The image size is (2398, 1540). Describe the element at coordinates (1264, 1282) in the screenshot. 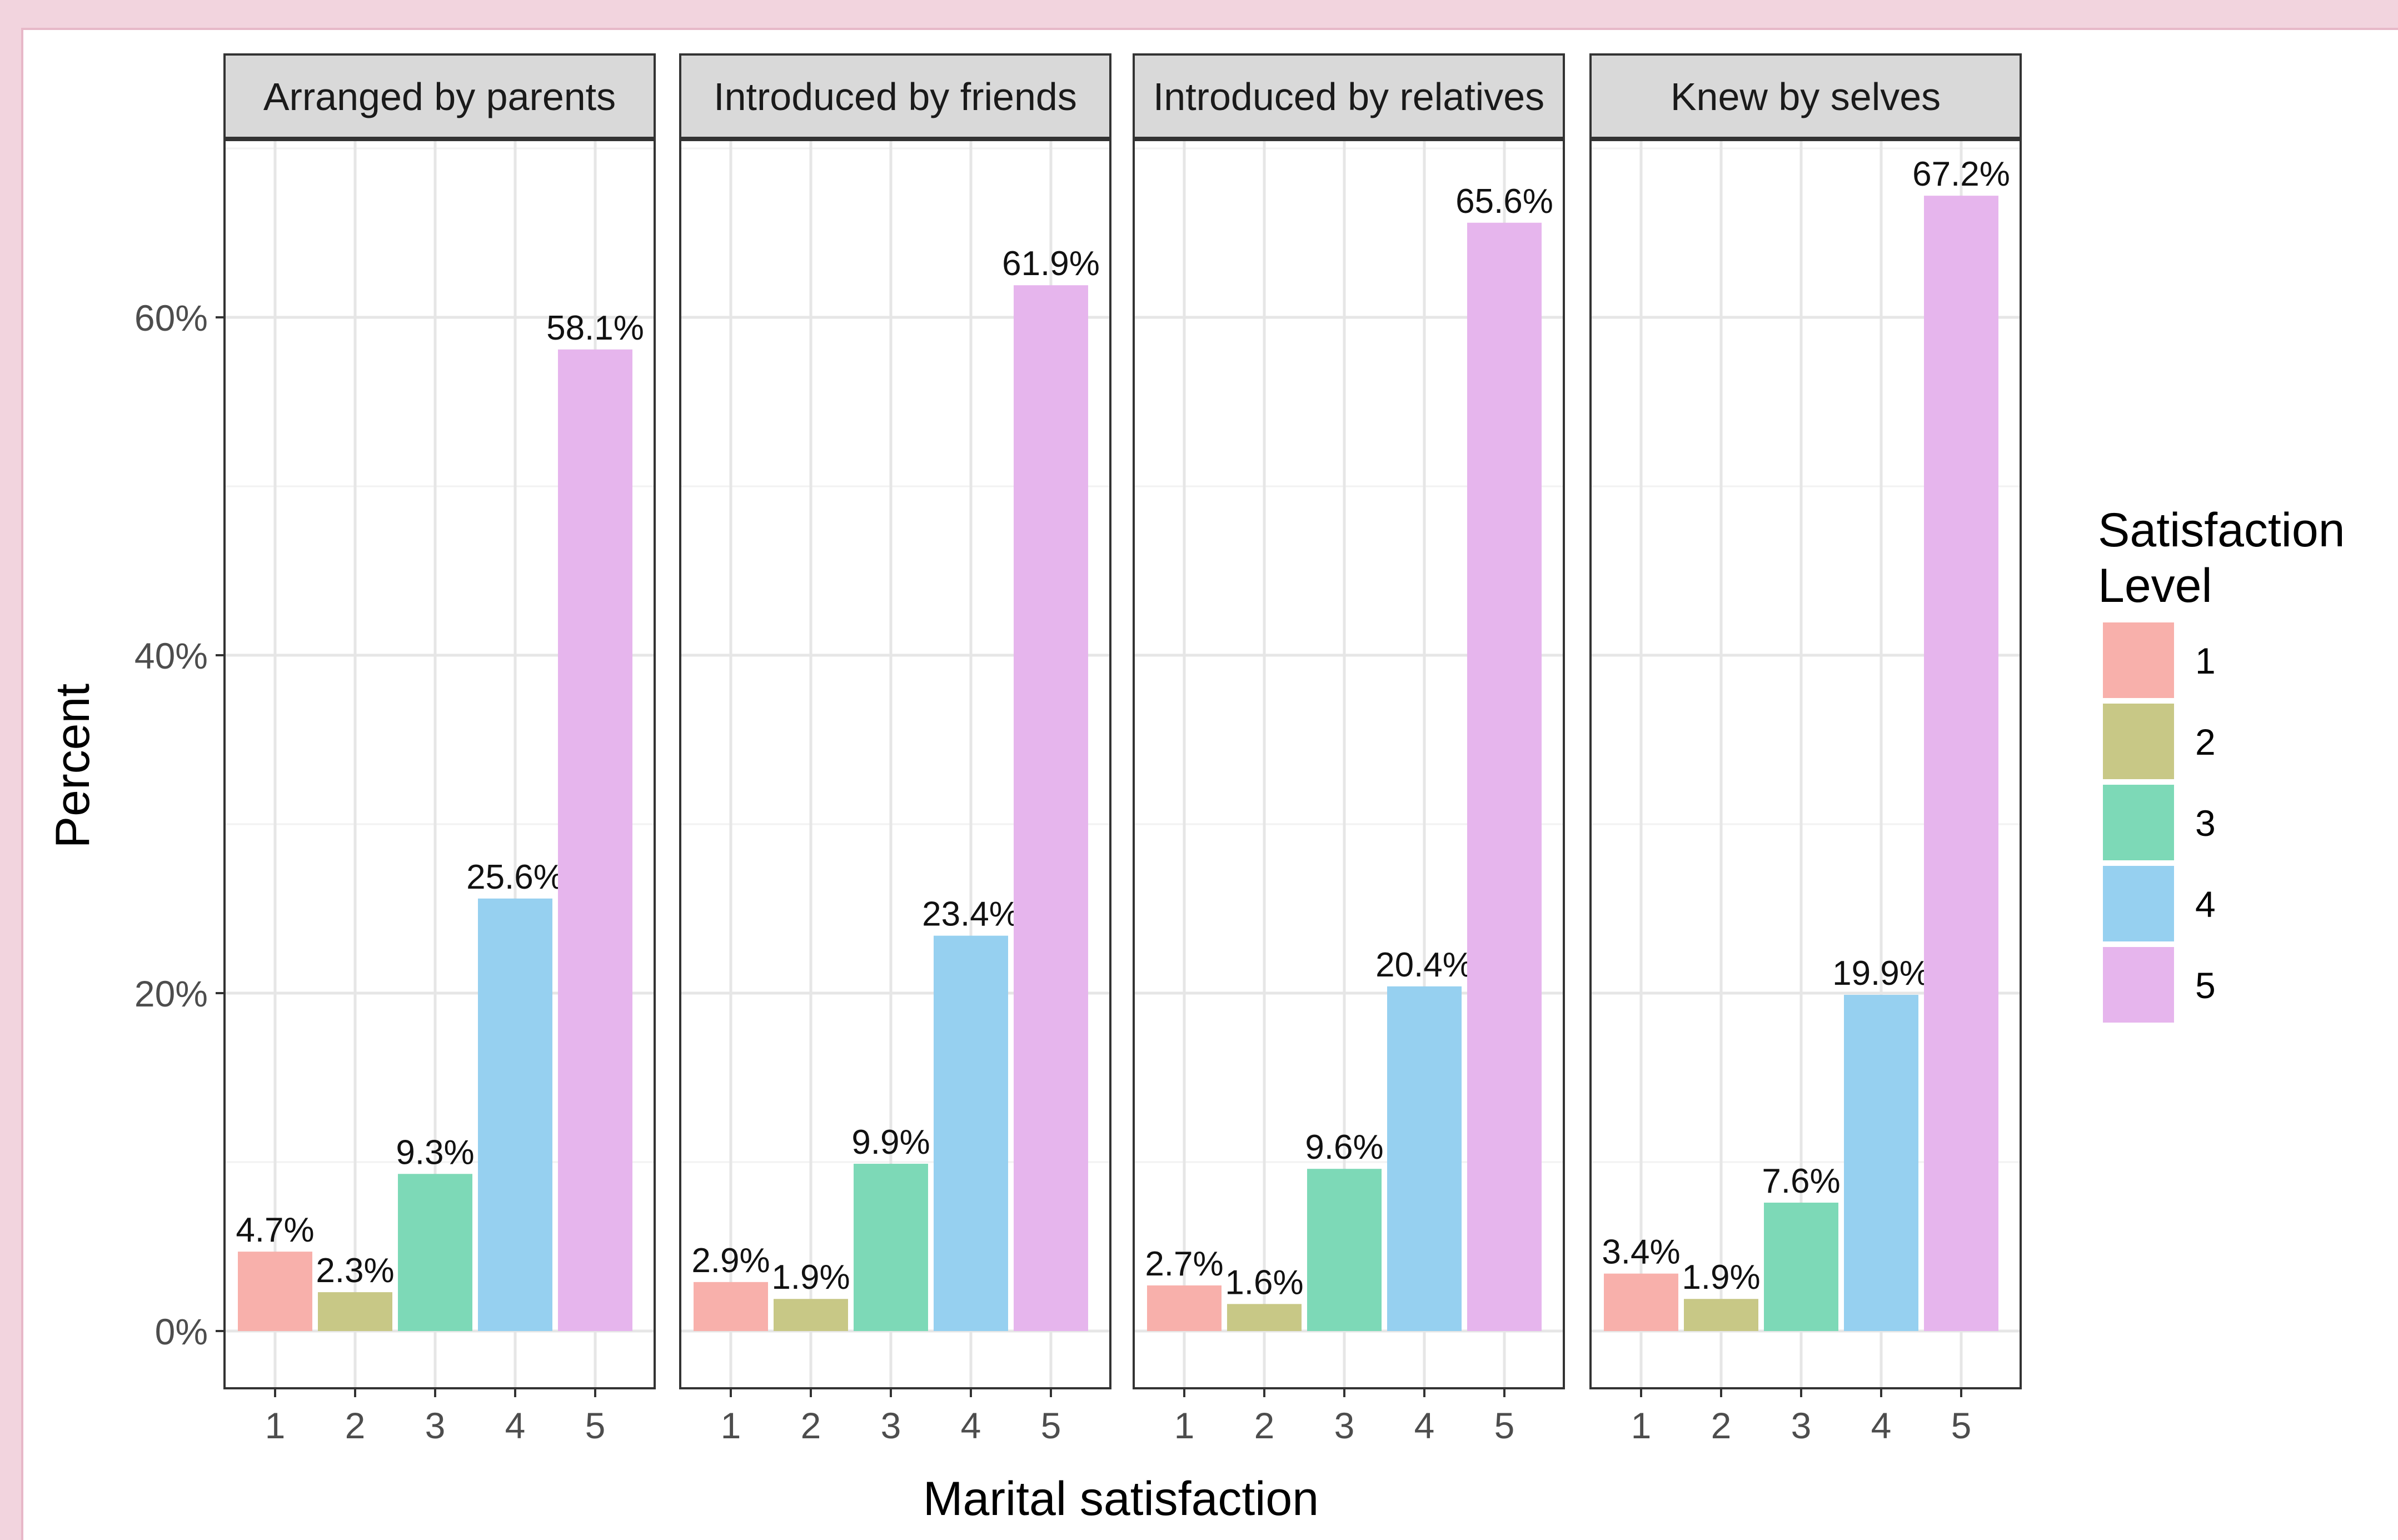

I see `bar-value-label: 1.6%` at that location.